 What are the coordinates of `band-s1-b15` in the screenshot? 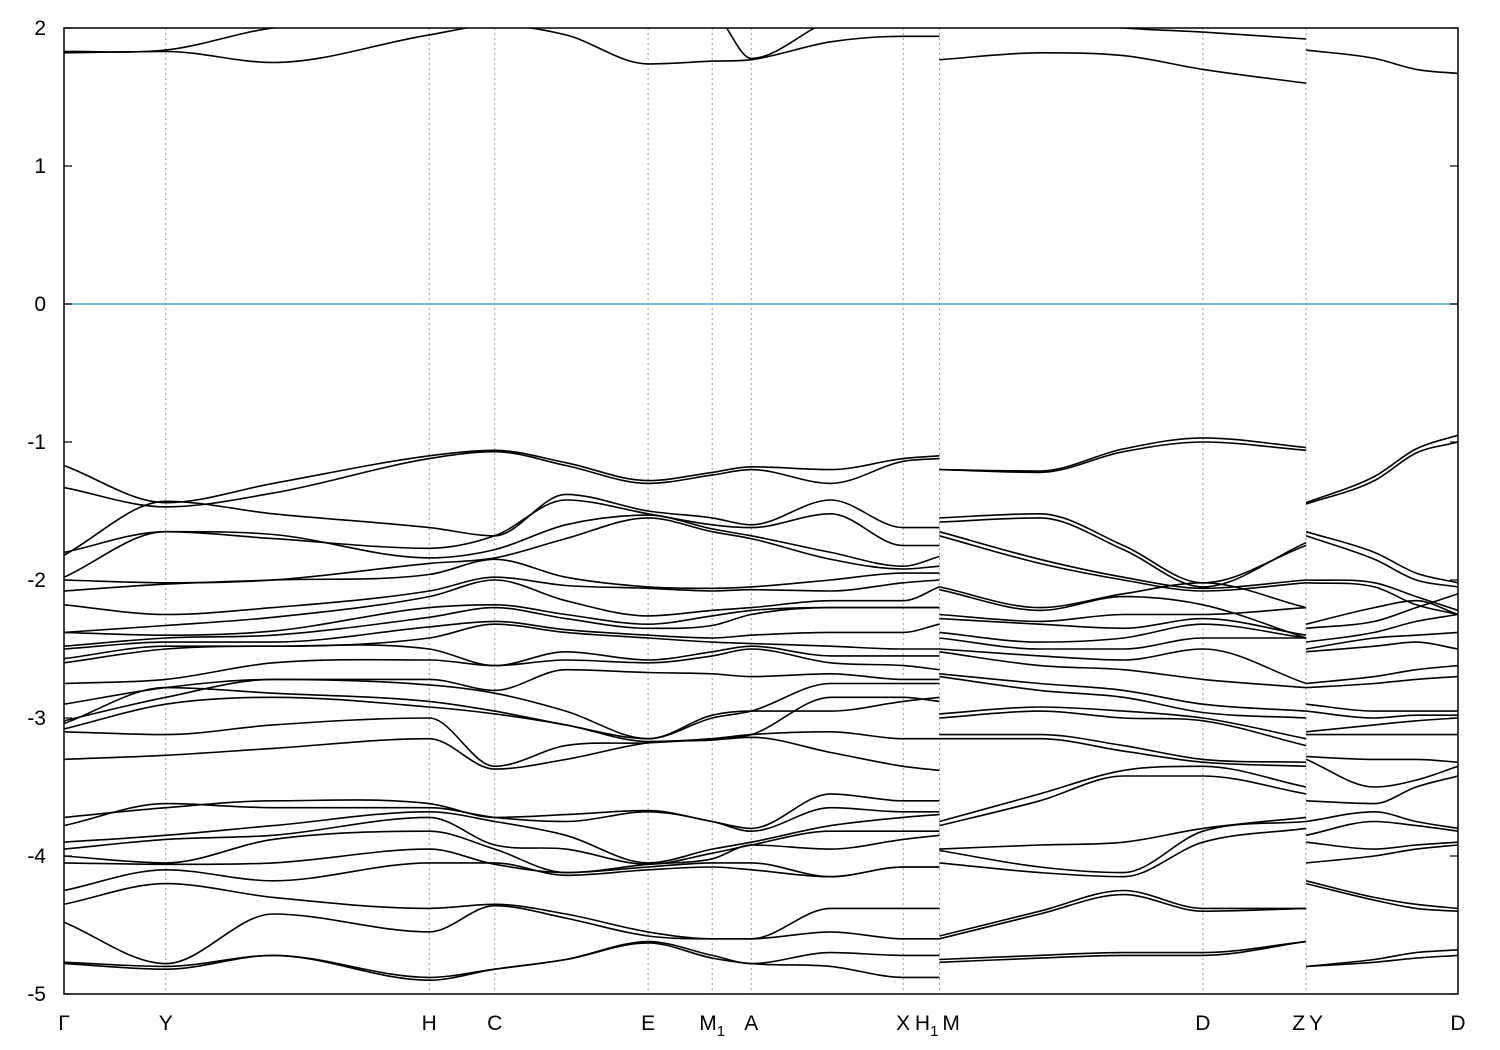 It's located at (1123, 670).